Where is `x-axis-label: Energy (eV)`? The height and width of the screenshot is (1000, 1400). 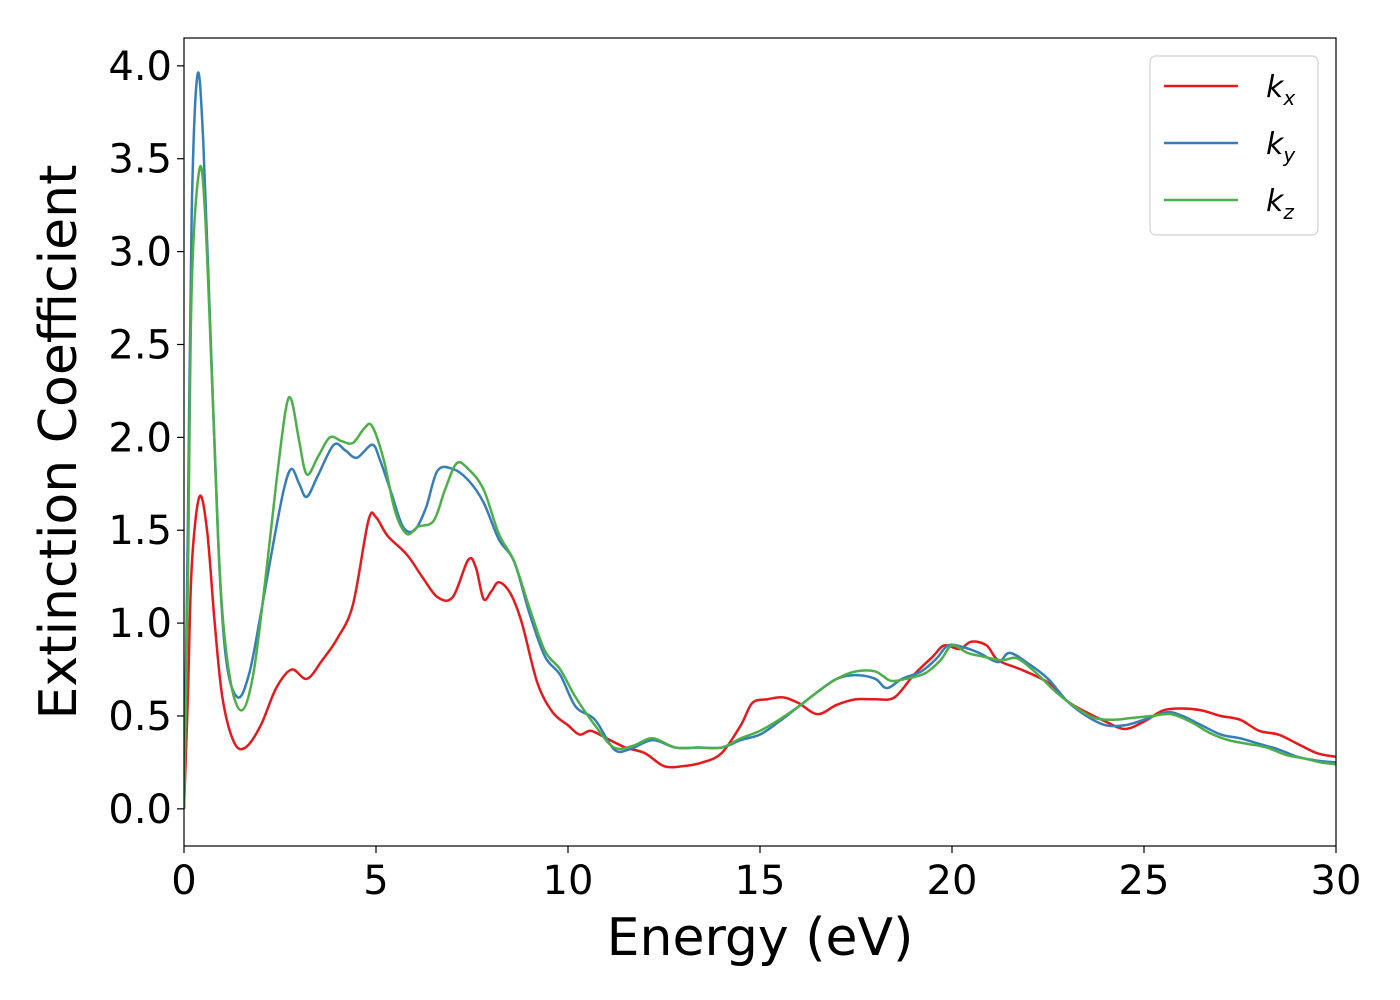 x-axis-label: Energy (eV) is located at coordinates (760, 938).